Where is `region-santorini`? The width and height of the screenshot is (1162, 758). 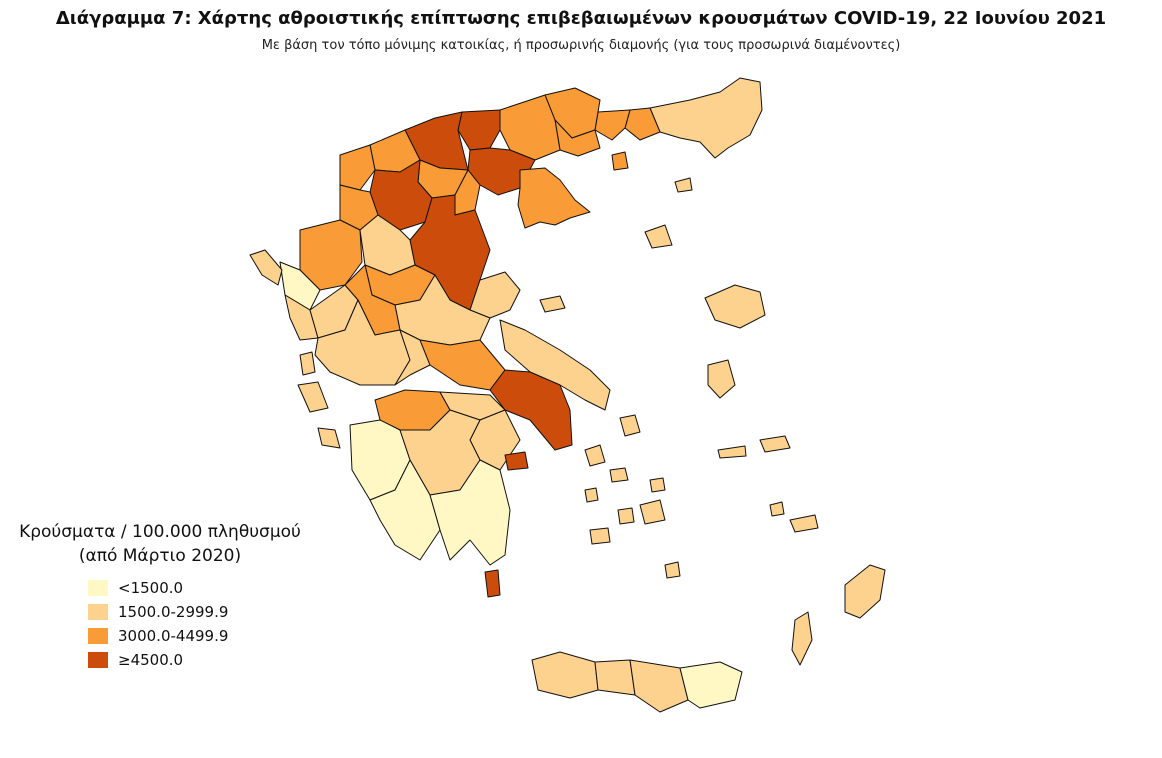 region-santorini is located at coordinates (672, 570).